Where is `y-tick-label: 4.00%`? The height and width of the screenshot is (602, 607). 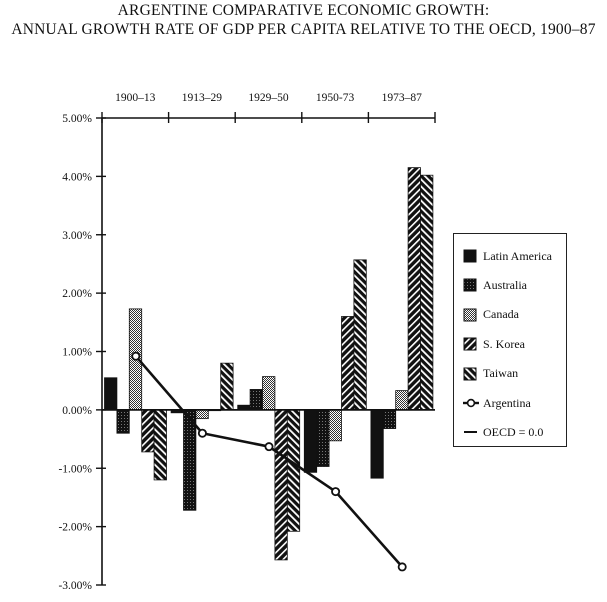 y-tick-label: 4.00% is located at coordinates (77, 177).